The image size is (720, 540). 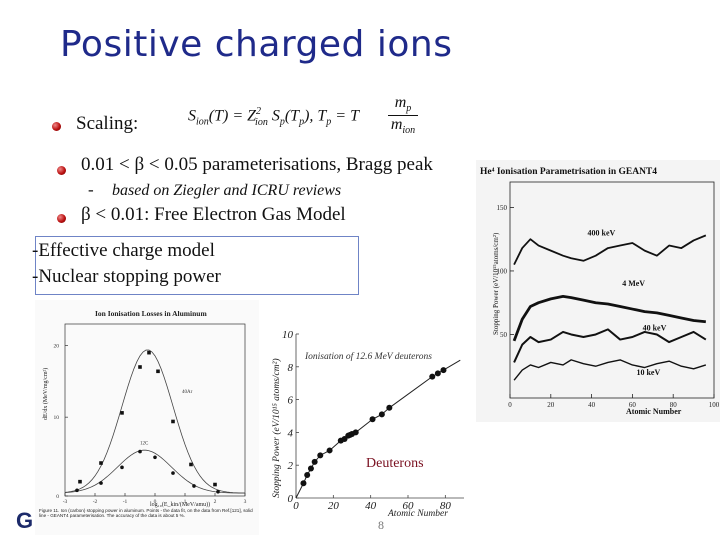 I want to click on chart-title: Ionisation of 12.6 MeV deuterons, so click(x=368, y=356).